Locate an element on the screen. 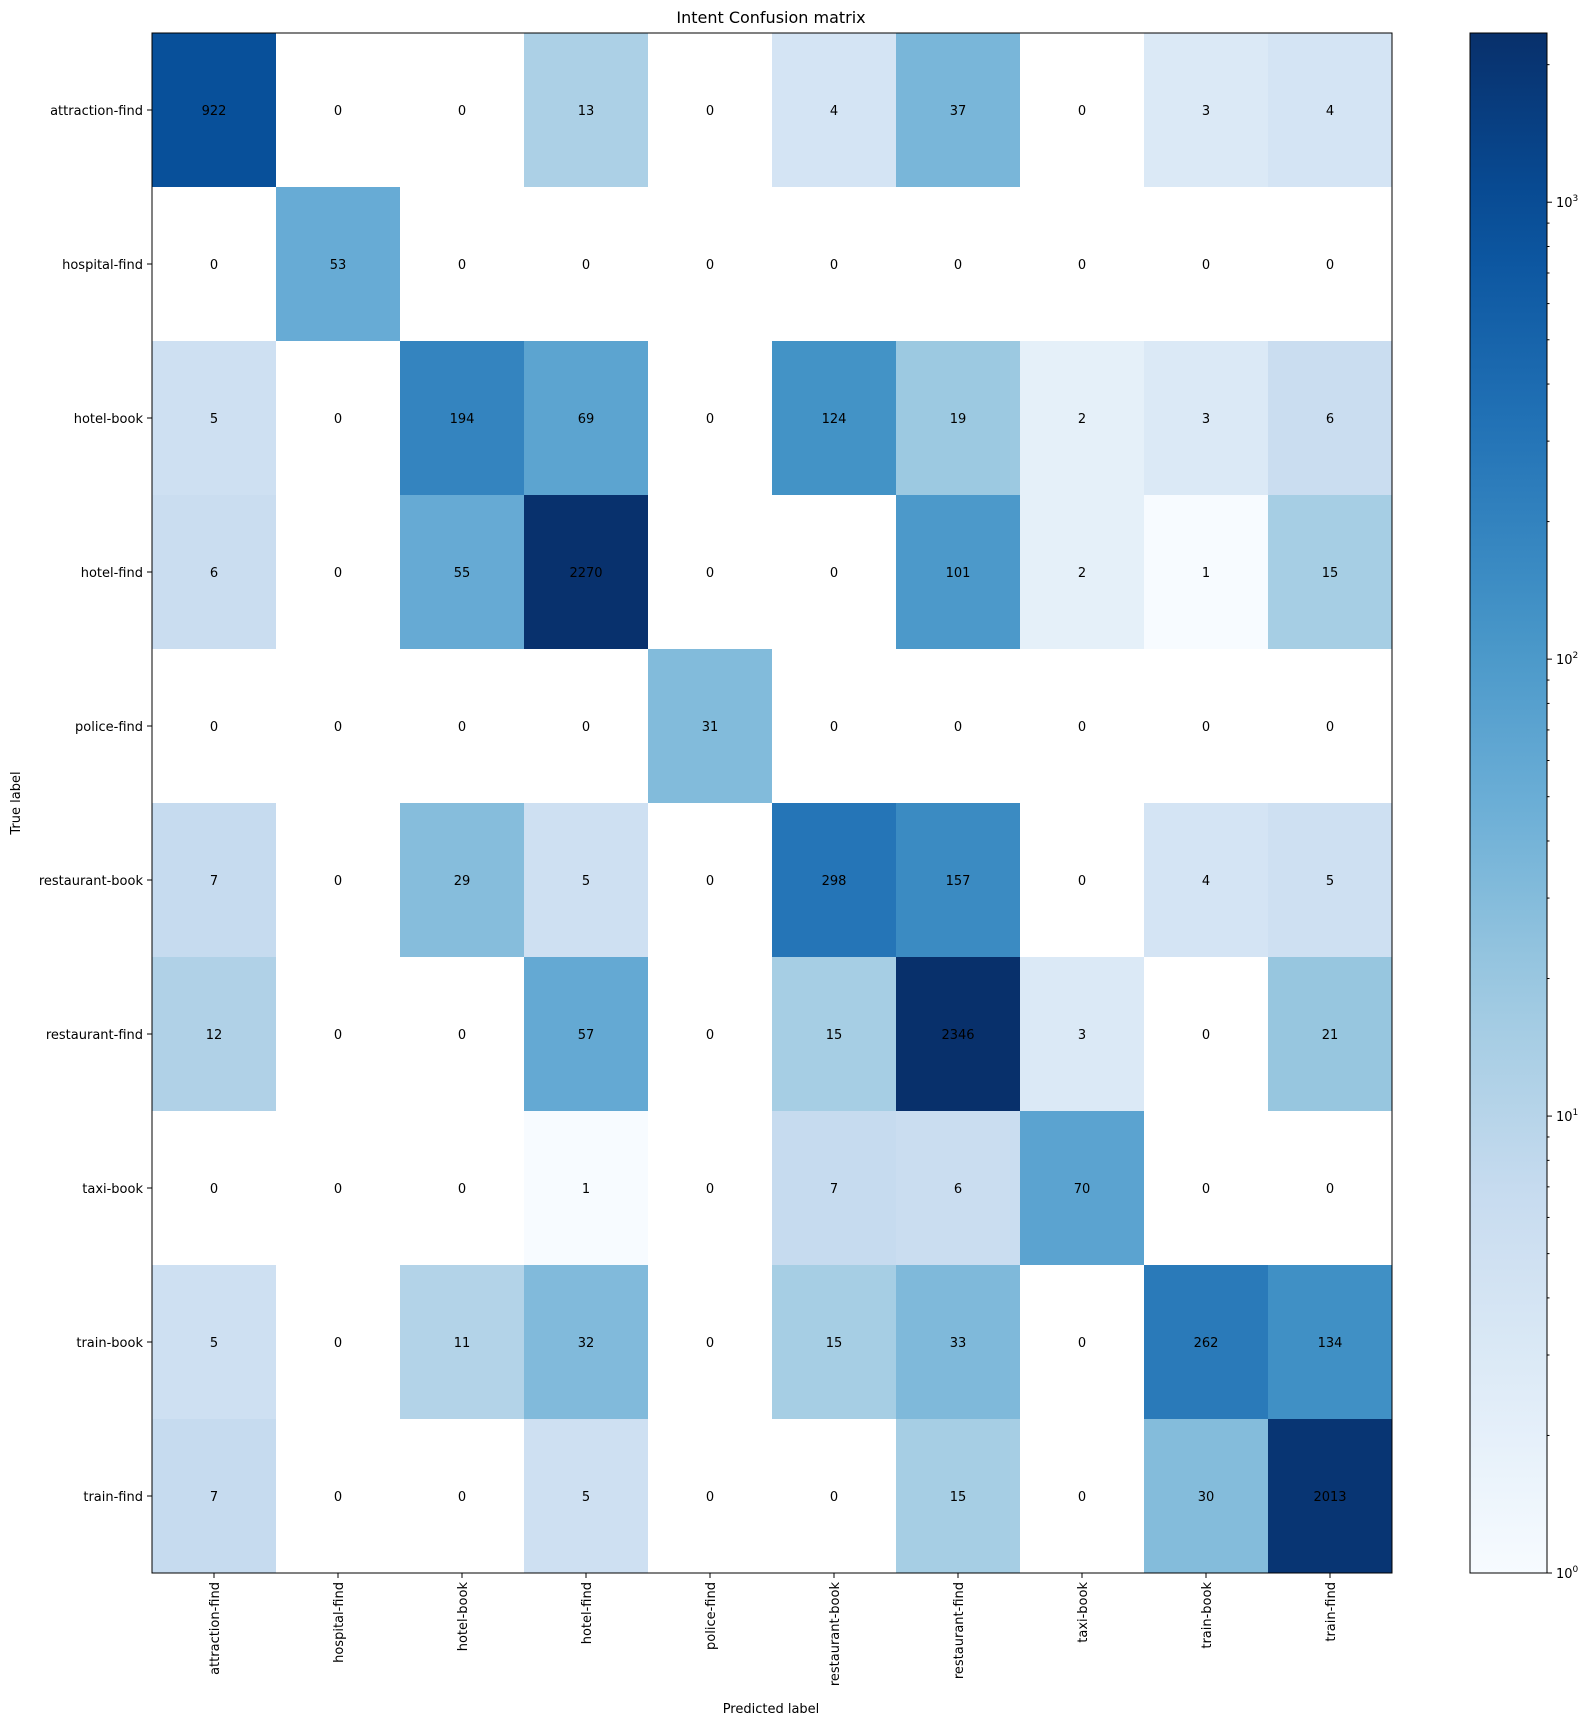 Image resolution: width=1590 pixels, height=1723 pixels. cell-value-label: 55 is located at coordinates (462, 573).